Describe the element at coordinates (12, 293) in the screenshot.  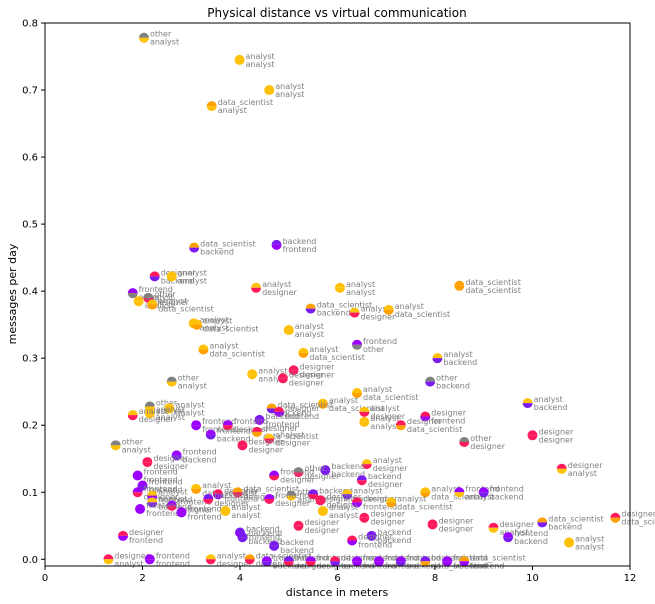
I see `y-axis-label: messages per day` at that location.